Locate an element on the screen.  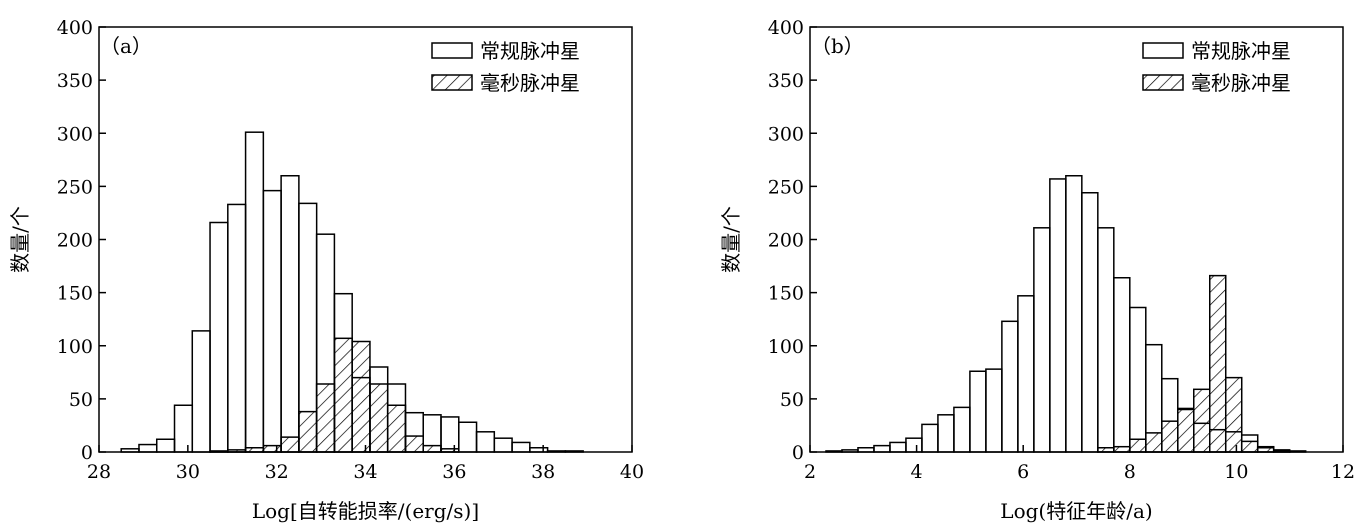
legend-swatch-normal-b is located at coordinates (1163, 50).